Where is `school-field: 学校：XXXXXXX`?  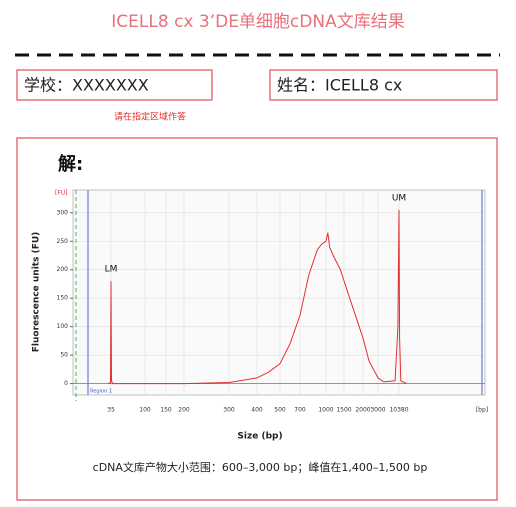
school-field: 学校：XXXXXXX is located at coordinates (86, 85).